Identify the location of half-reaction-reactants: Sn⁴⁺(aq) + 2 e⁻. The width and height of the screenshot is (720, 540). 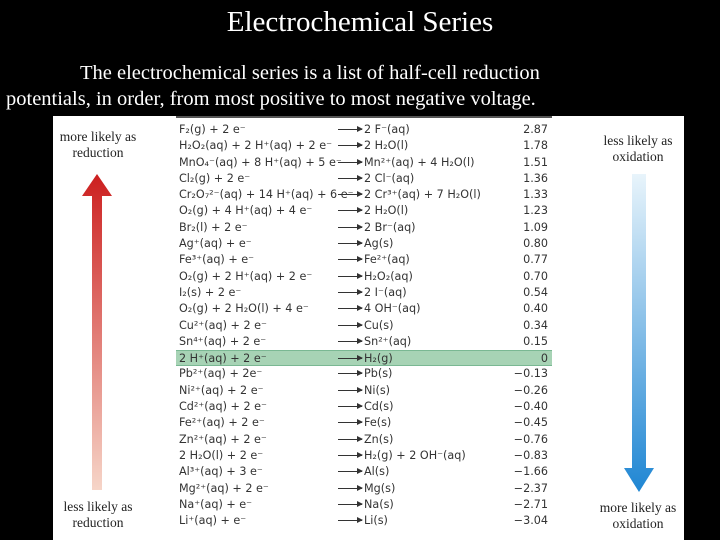
(223, 341).